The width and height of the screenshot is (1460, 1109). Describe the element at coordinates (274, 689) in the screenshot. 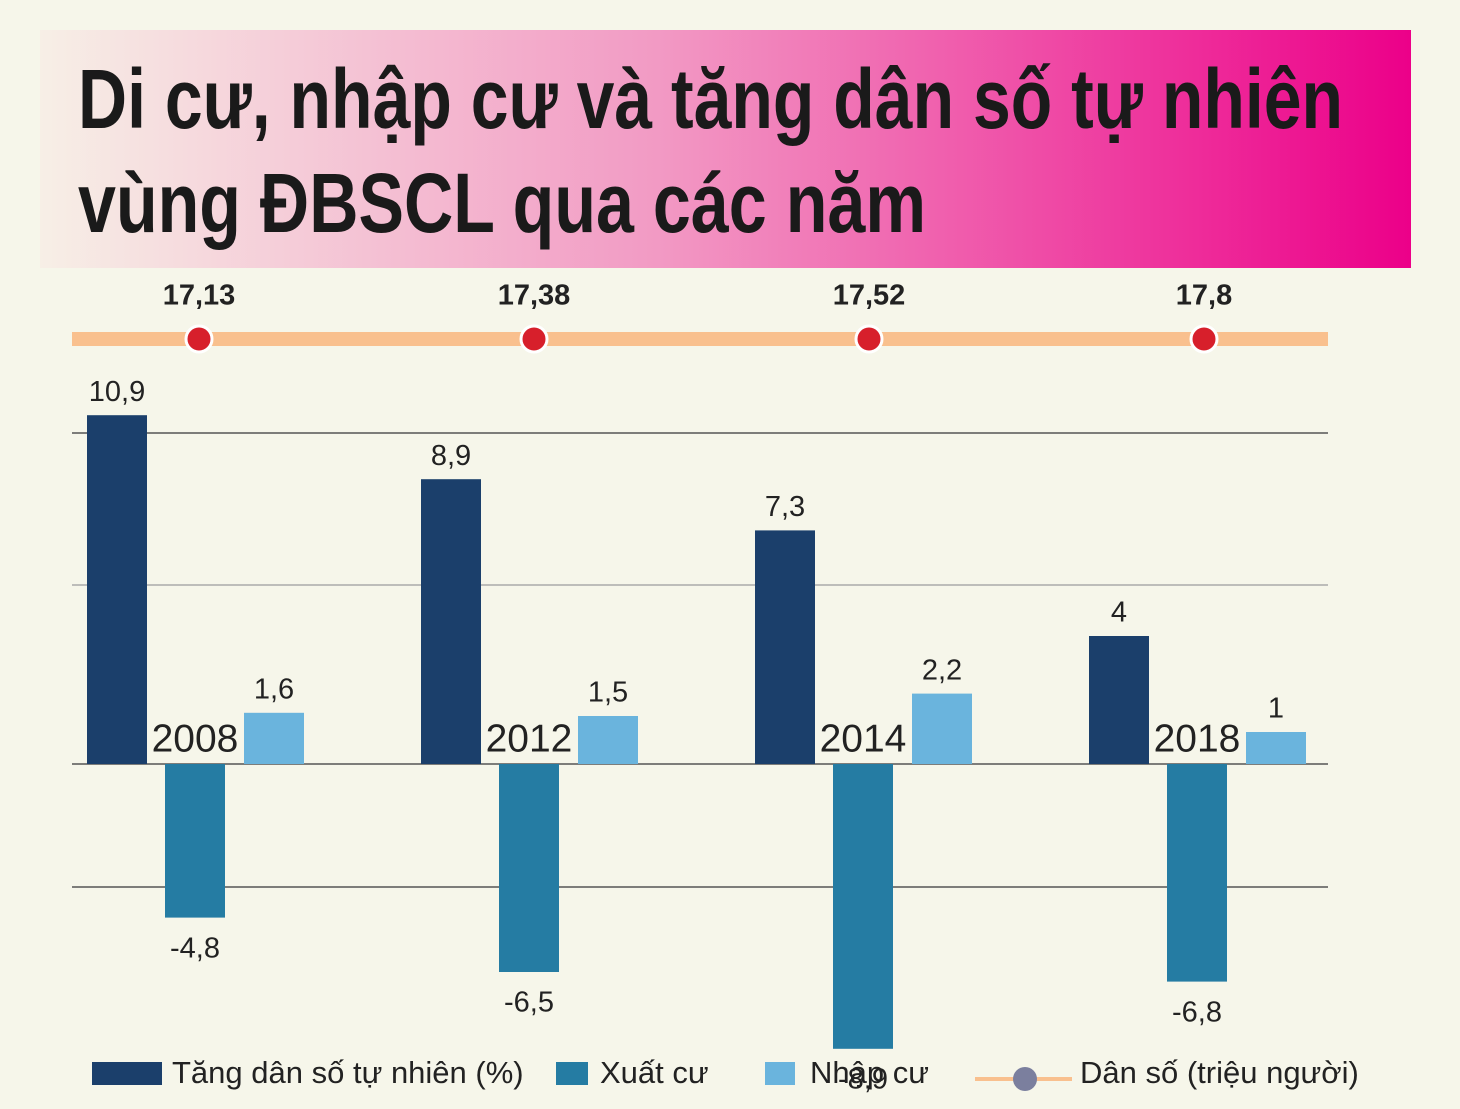

I see `value-label: 1,6` at that location.